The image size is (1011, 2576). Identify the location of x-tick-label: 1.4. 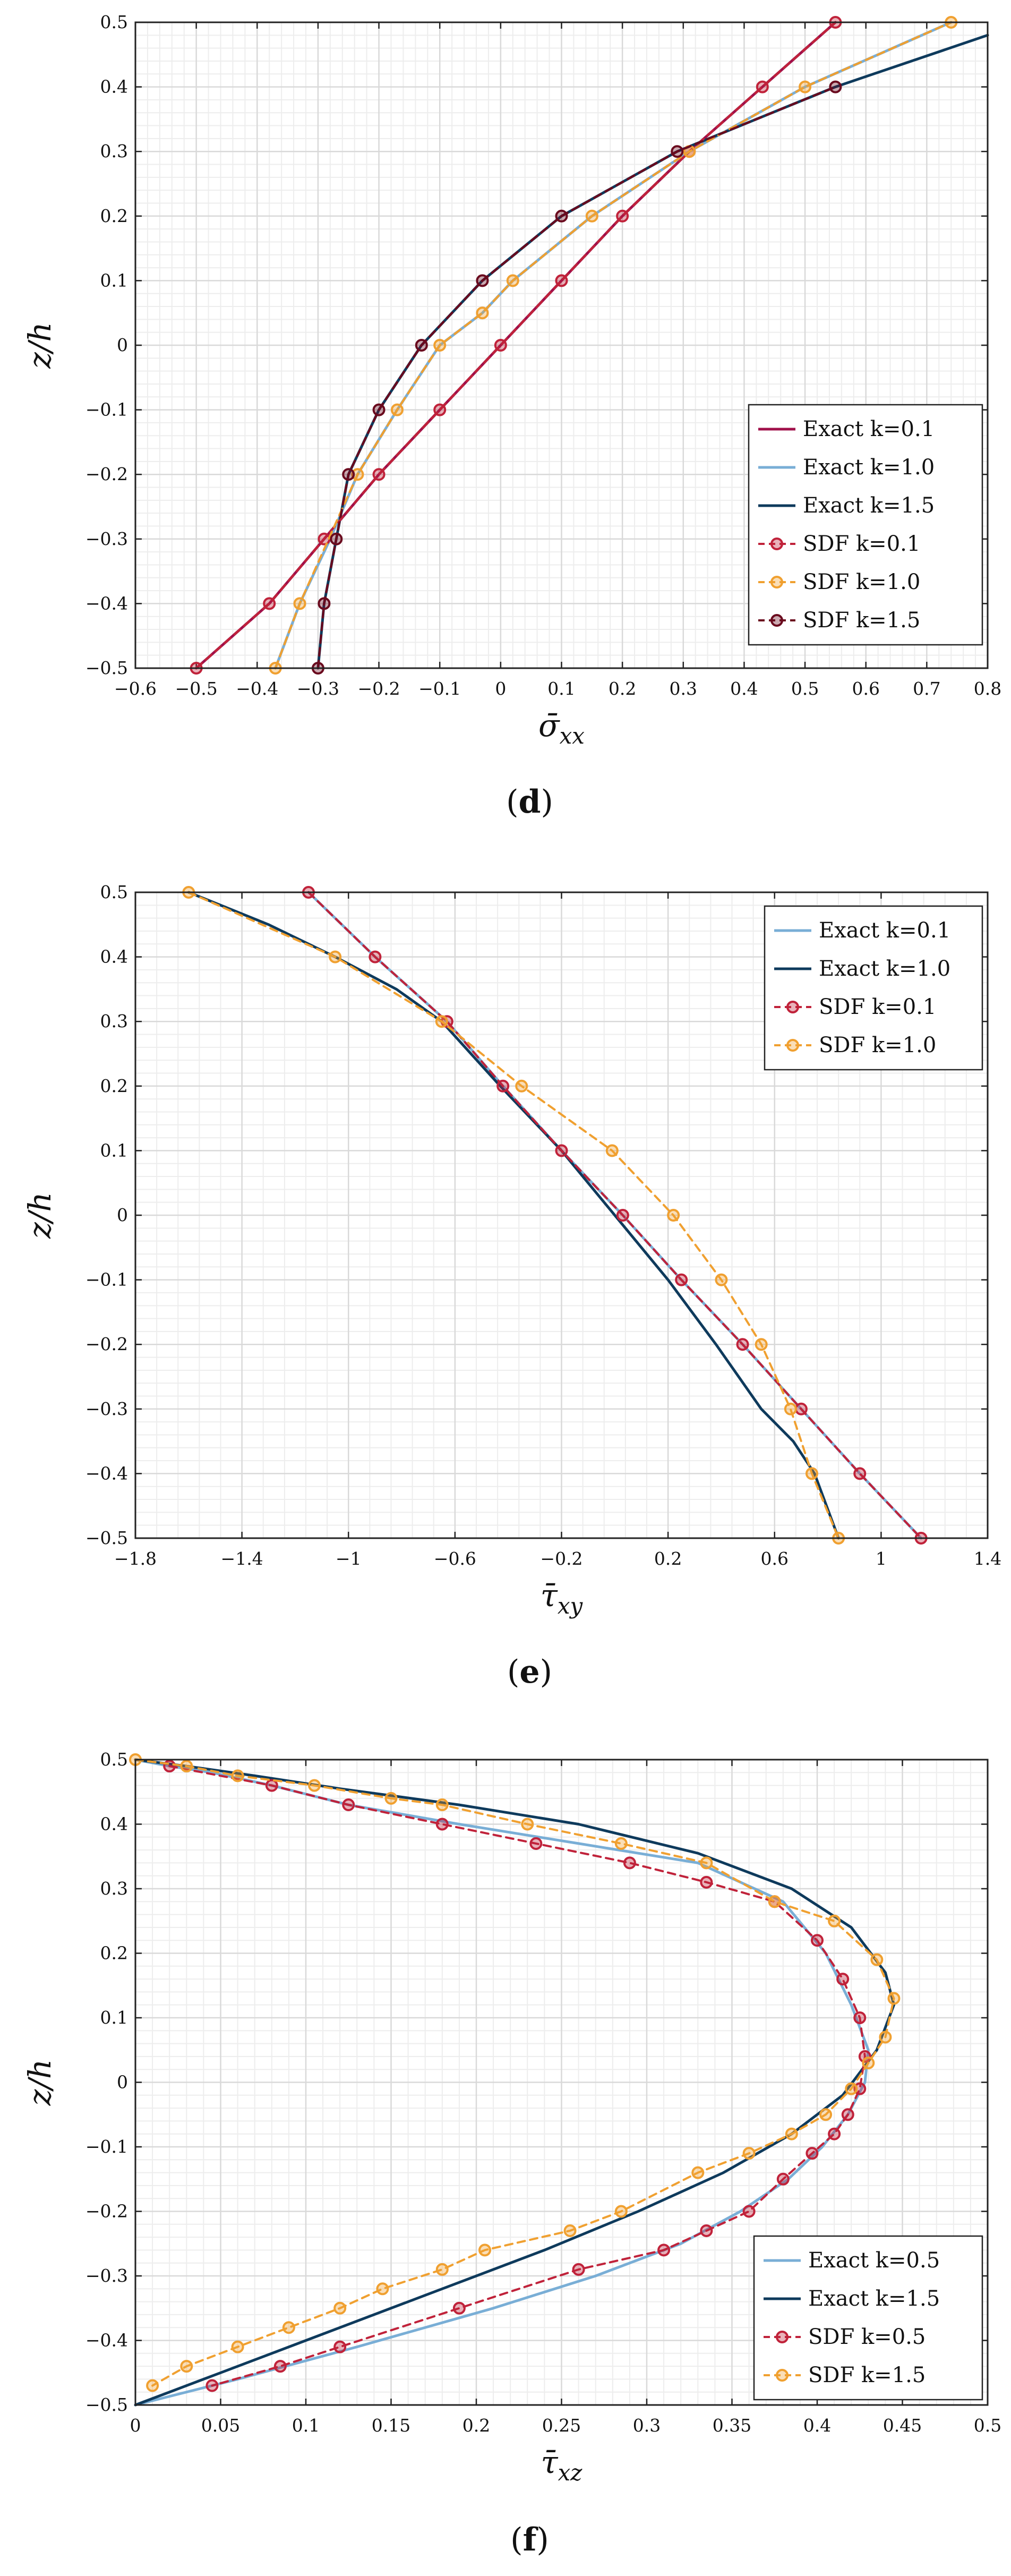
(987, 1559).